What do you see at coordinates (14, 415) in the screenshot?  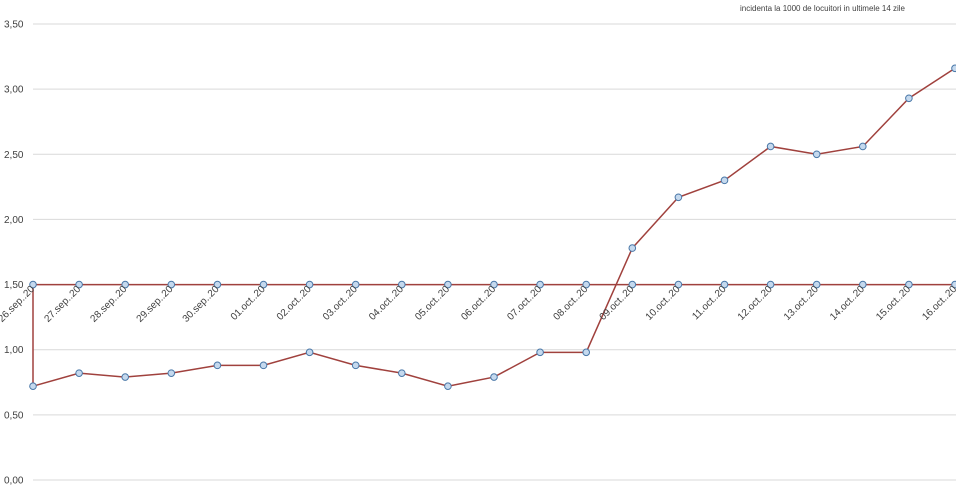 I see `y-tick-label: 0,50` at bounding box center [14, 415].